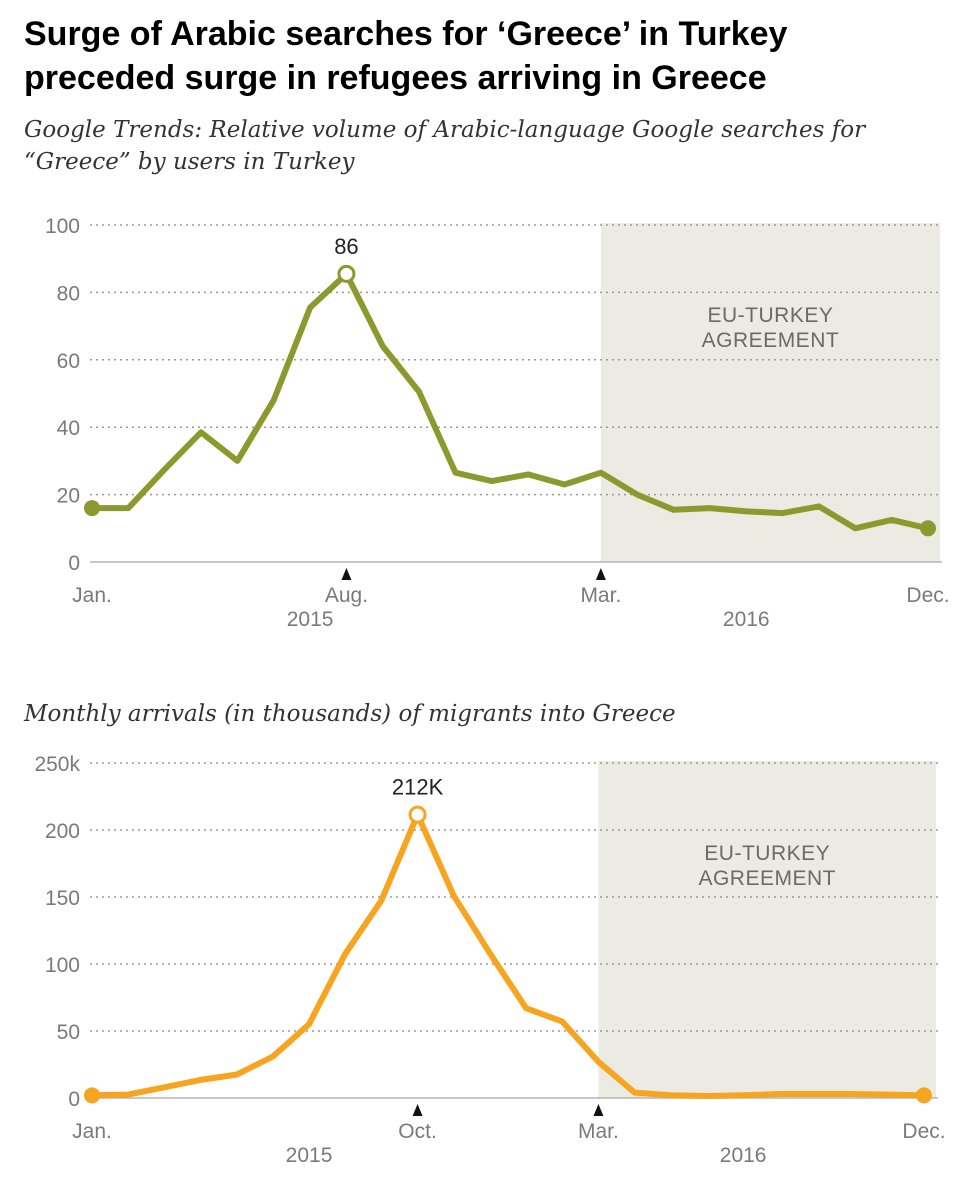 Image resolution: width=980 pixels, height=1200 pixels. Describe the element at coordinates (74, 1099) in the screenshot. I see `arrivals-ytick-label: 0` at that location.